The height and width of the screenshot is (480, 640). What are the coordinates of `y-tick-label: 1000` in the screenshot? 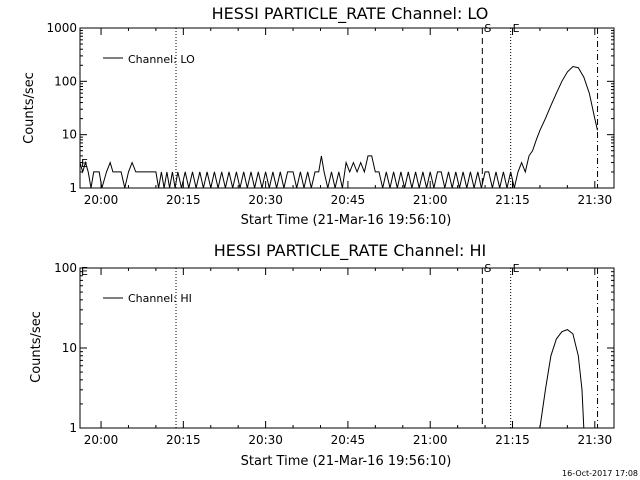 It's located at (61, 28).